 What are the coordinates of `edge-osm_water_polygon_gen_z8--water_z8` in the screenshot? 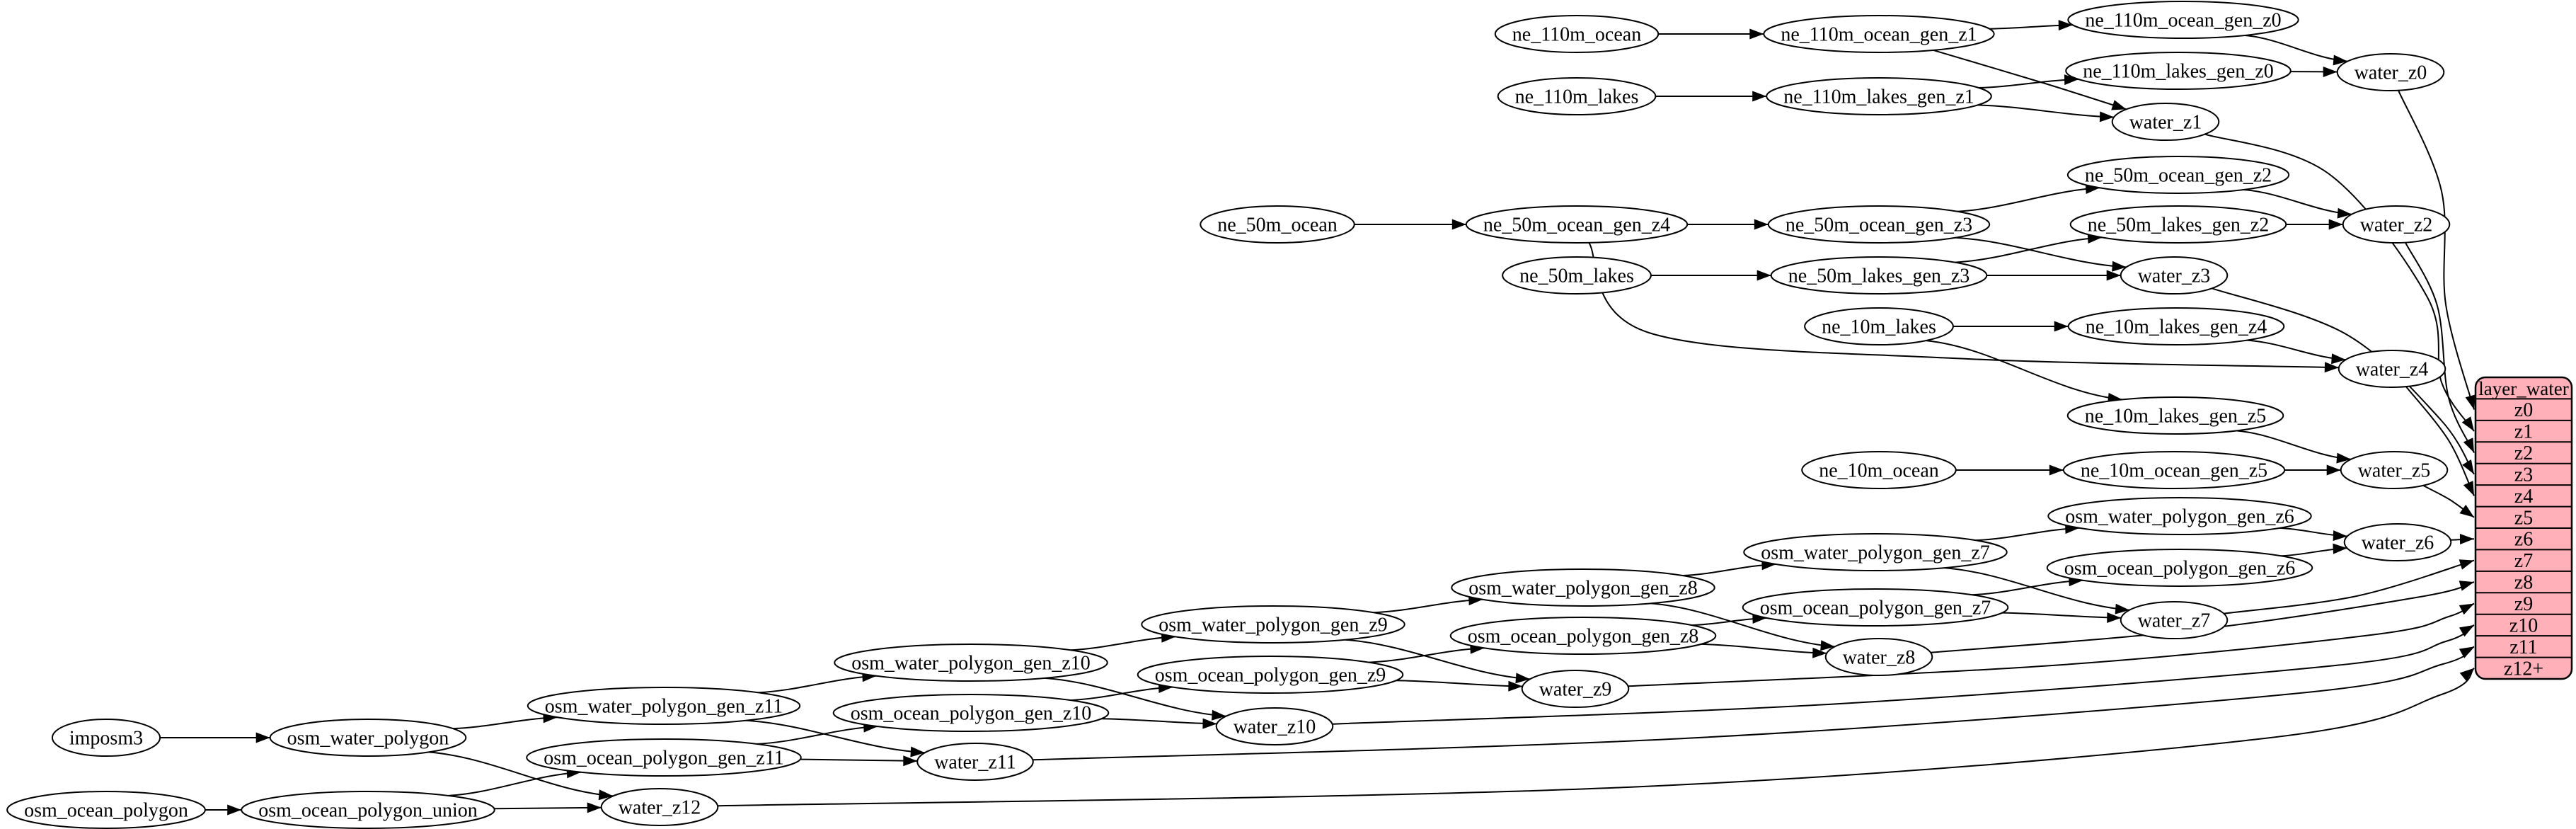 It's located at (1743, 625).